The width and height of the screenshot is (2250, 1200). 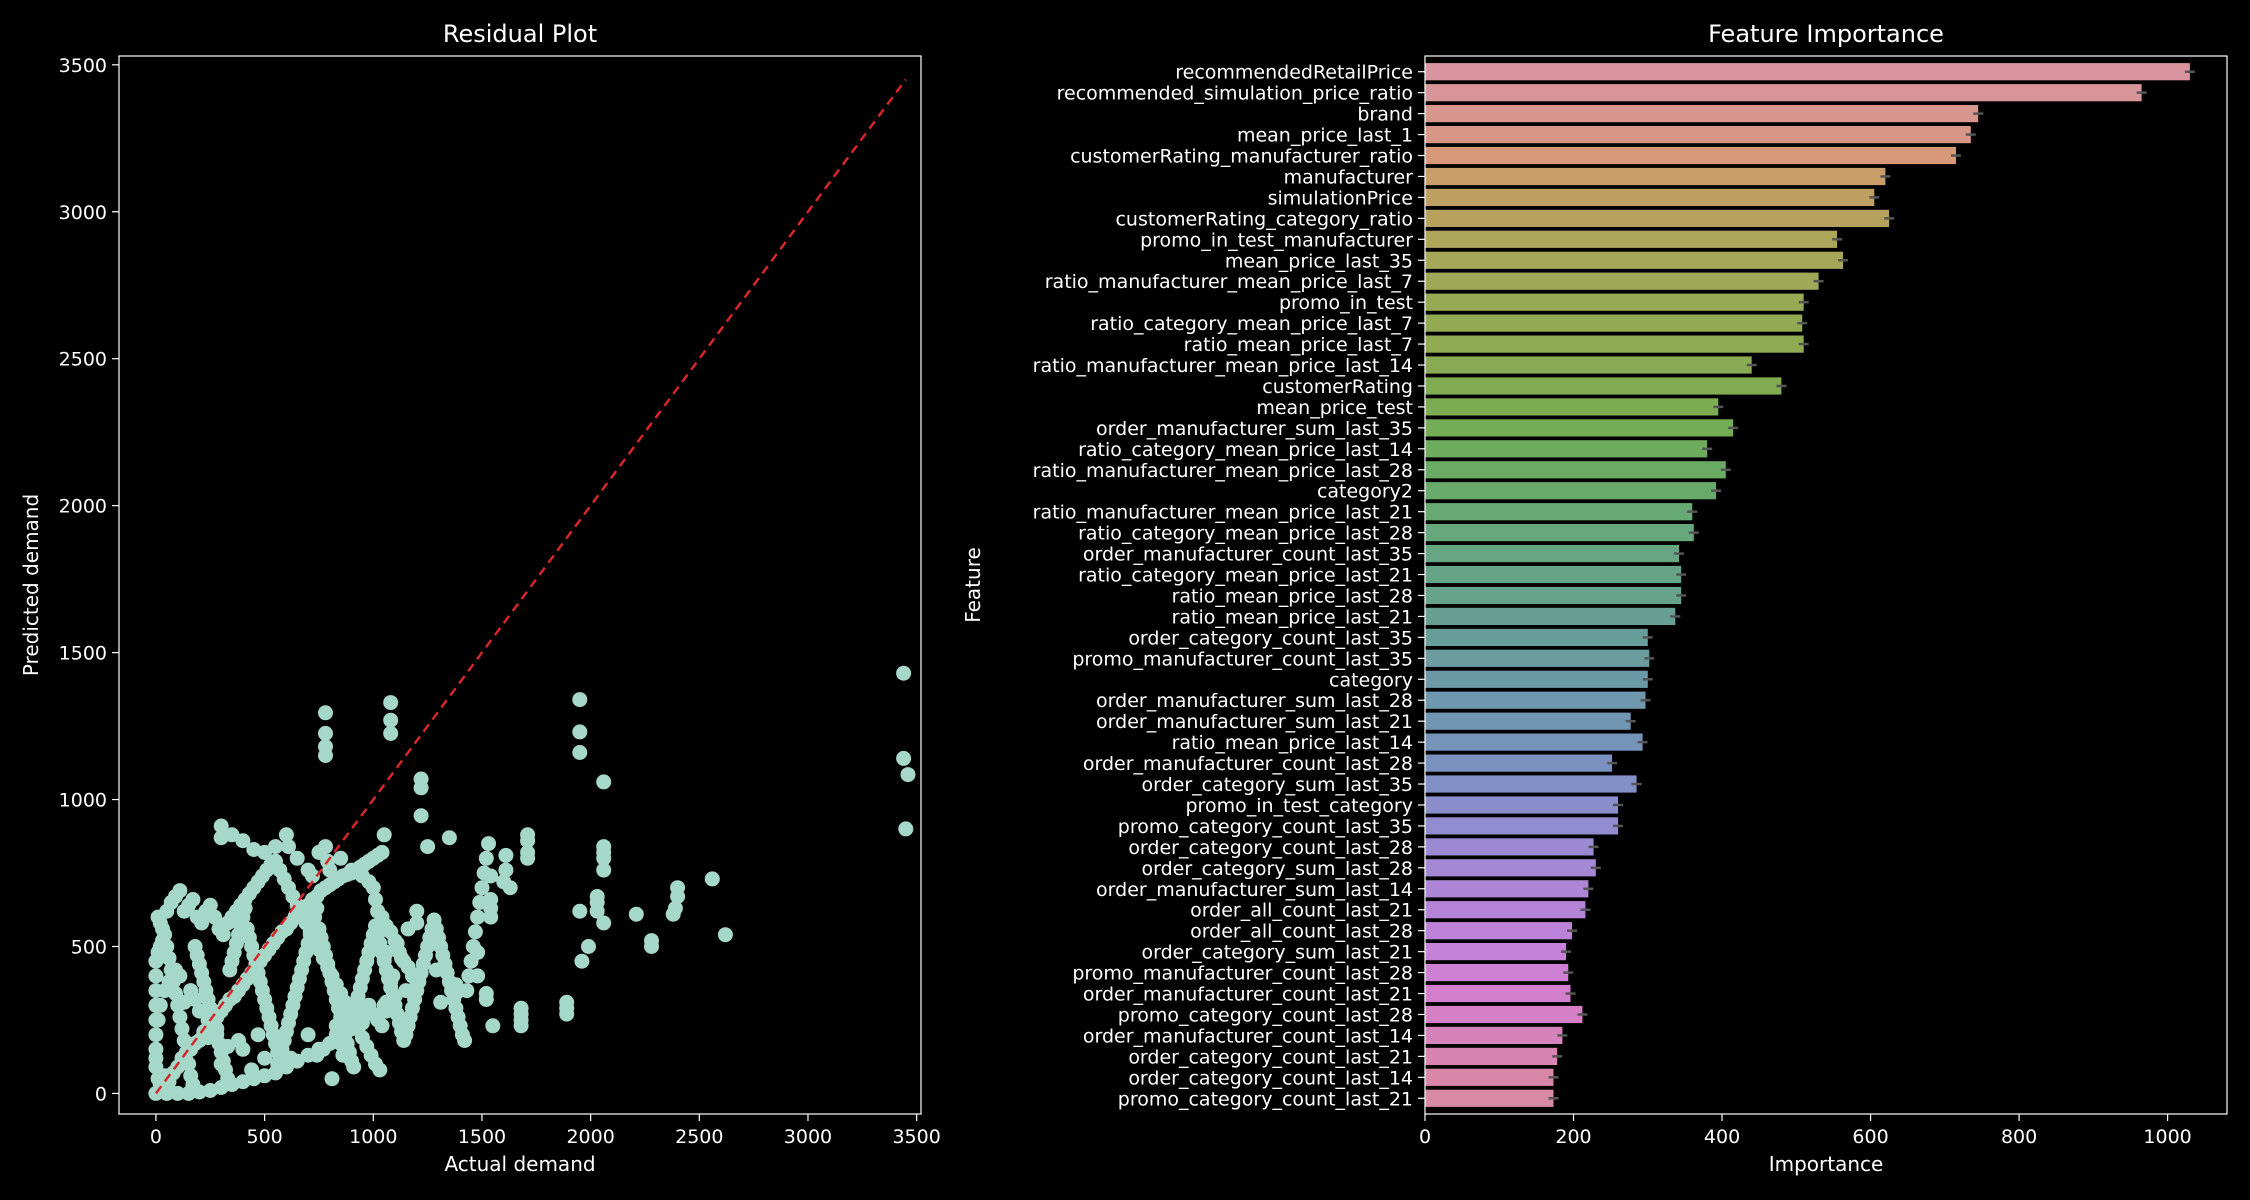 I want to click on feature-label: promo_in_test_manufacturer, so click(x=1276, y=240).